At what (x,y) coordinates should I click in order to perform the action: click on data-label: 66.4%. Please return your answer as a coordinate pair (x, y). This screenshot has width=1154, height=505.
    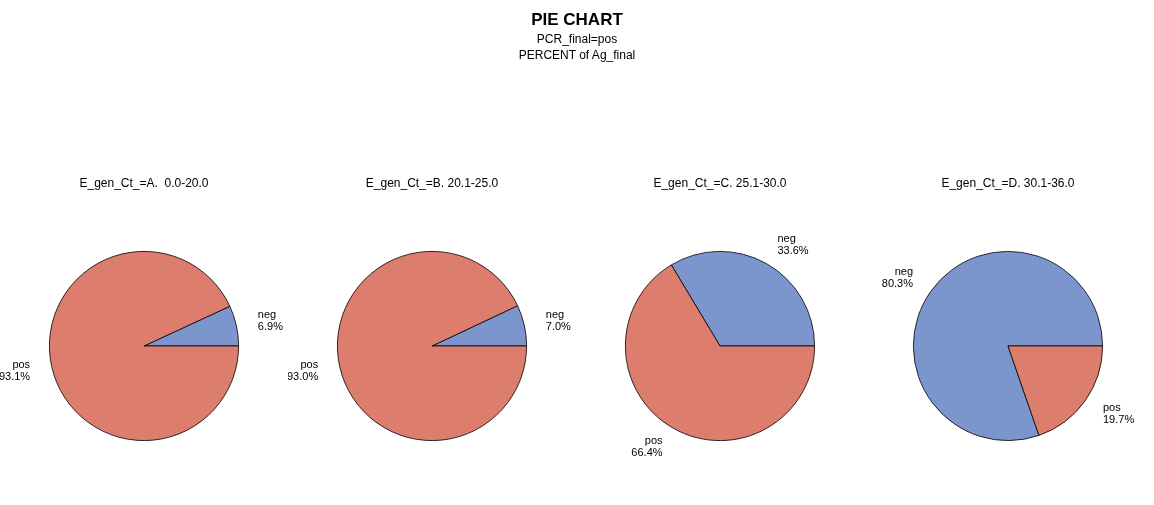
    Looking at the image, I should click on (647, 452).